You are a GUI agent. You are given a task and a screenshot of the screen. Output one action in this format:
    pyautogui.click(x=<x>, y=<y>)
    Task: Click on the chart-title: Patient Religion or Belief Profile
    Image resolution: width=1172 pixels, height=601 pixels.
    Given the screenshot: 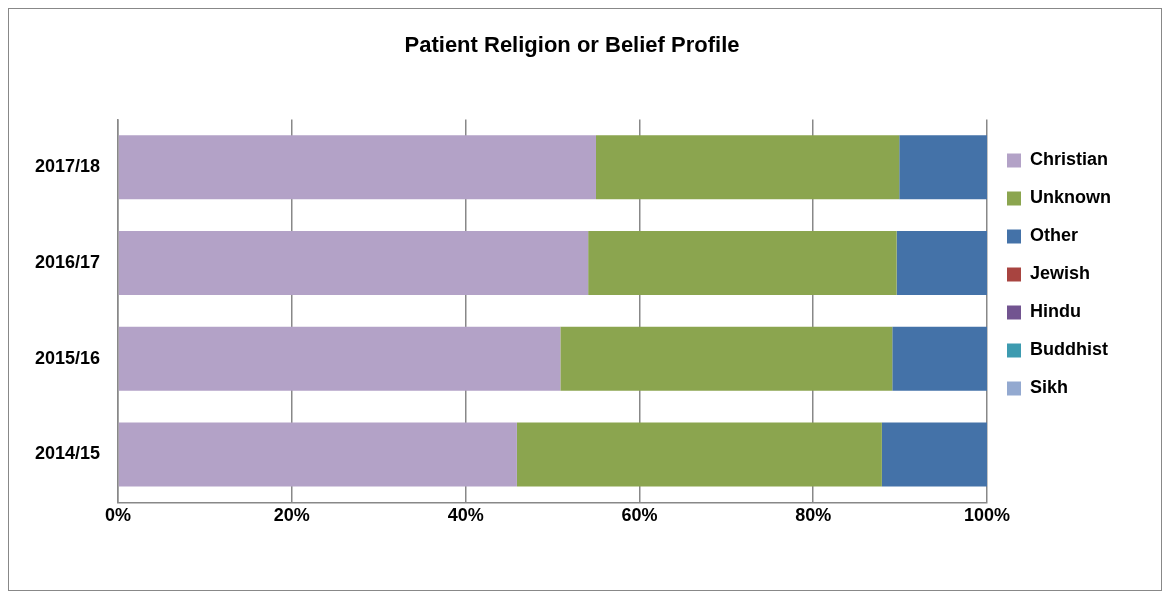 What is the action you would take?
    pyautogui.click(x=572, y=45)
    